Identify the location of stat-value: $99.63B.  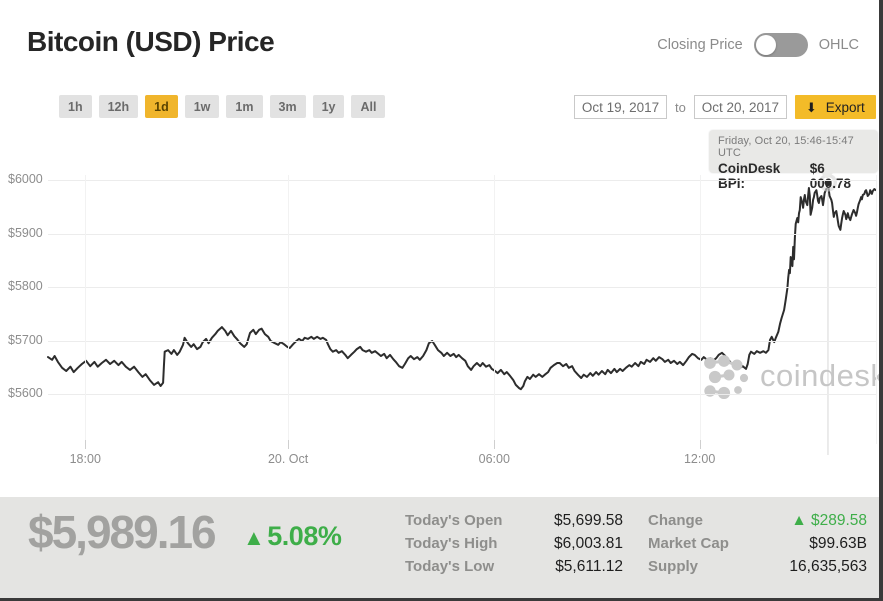
(838, 543).